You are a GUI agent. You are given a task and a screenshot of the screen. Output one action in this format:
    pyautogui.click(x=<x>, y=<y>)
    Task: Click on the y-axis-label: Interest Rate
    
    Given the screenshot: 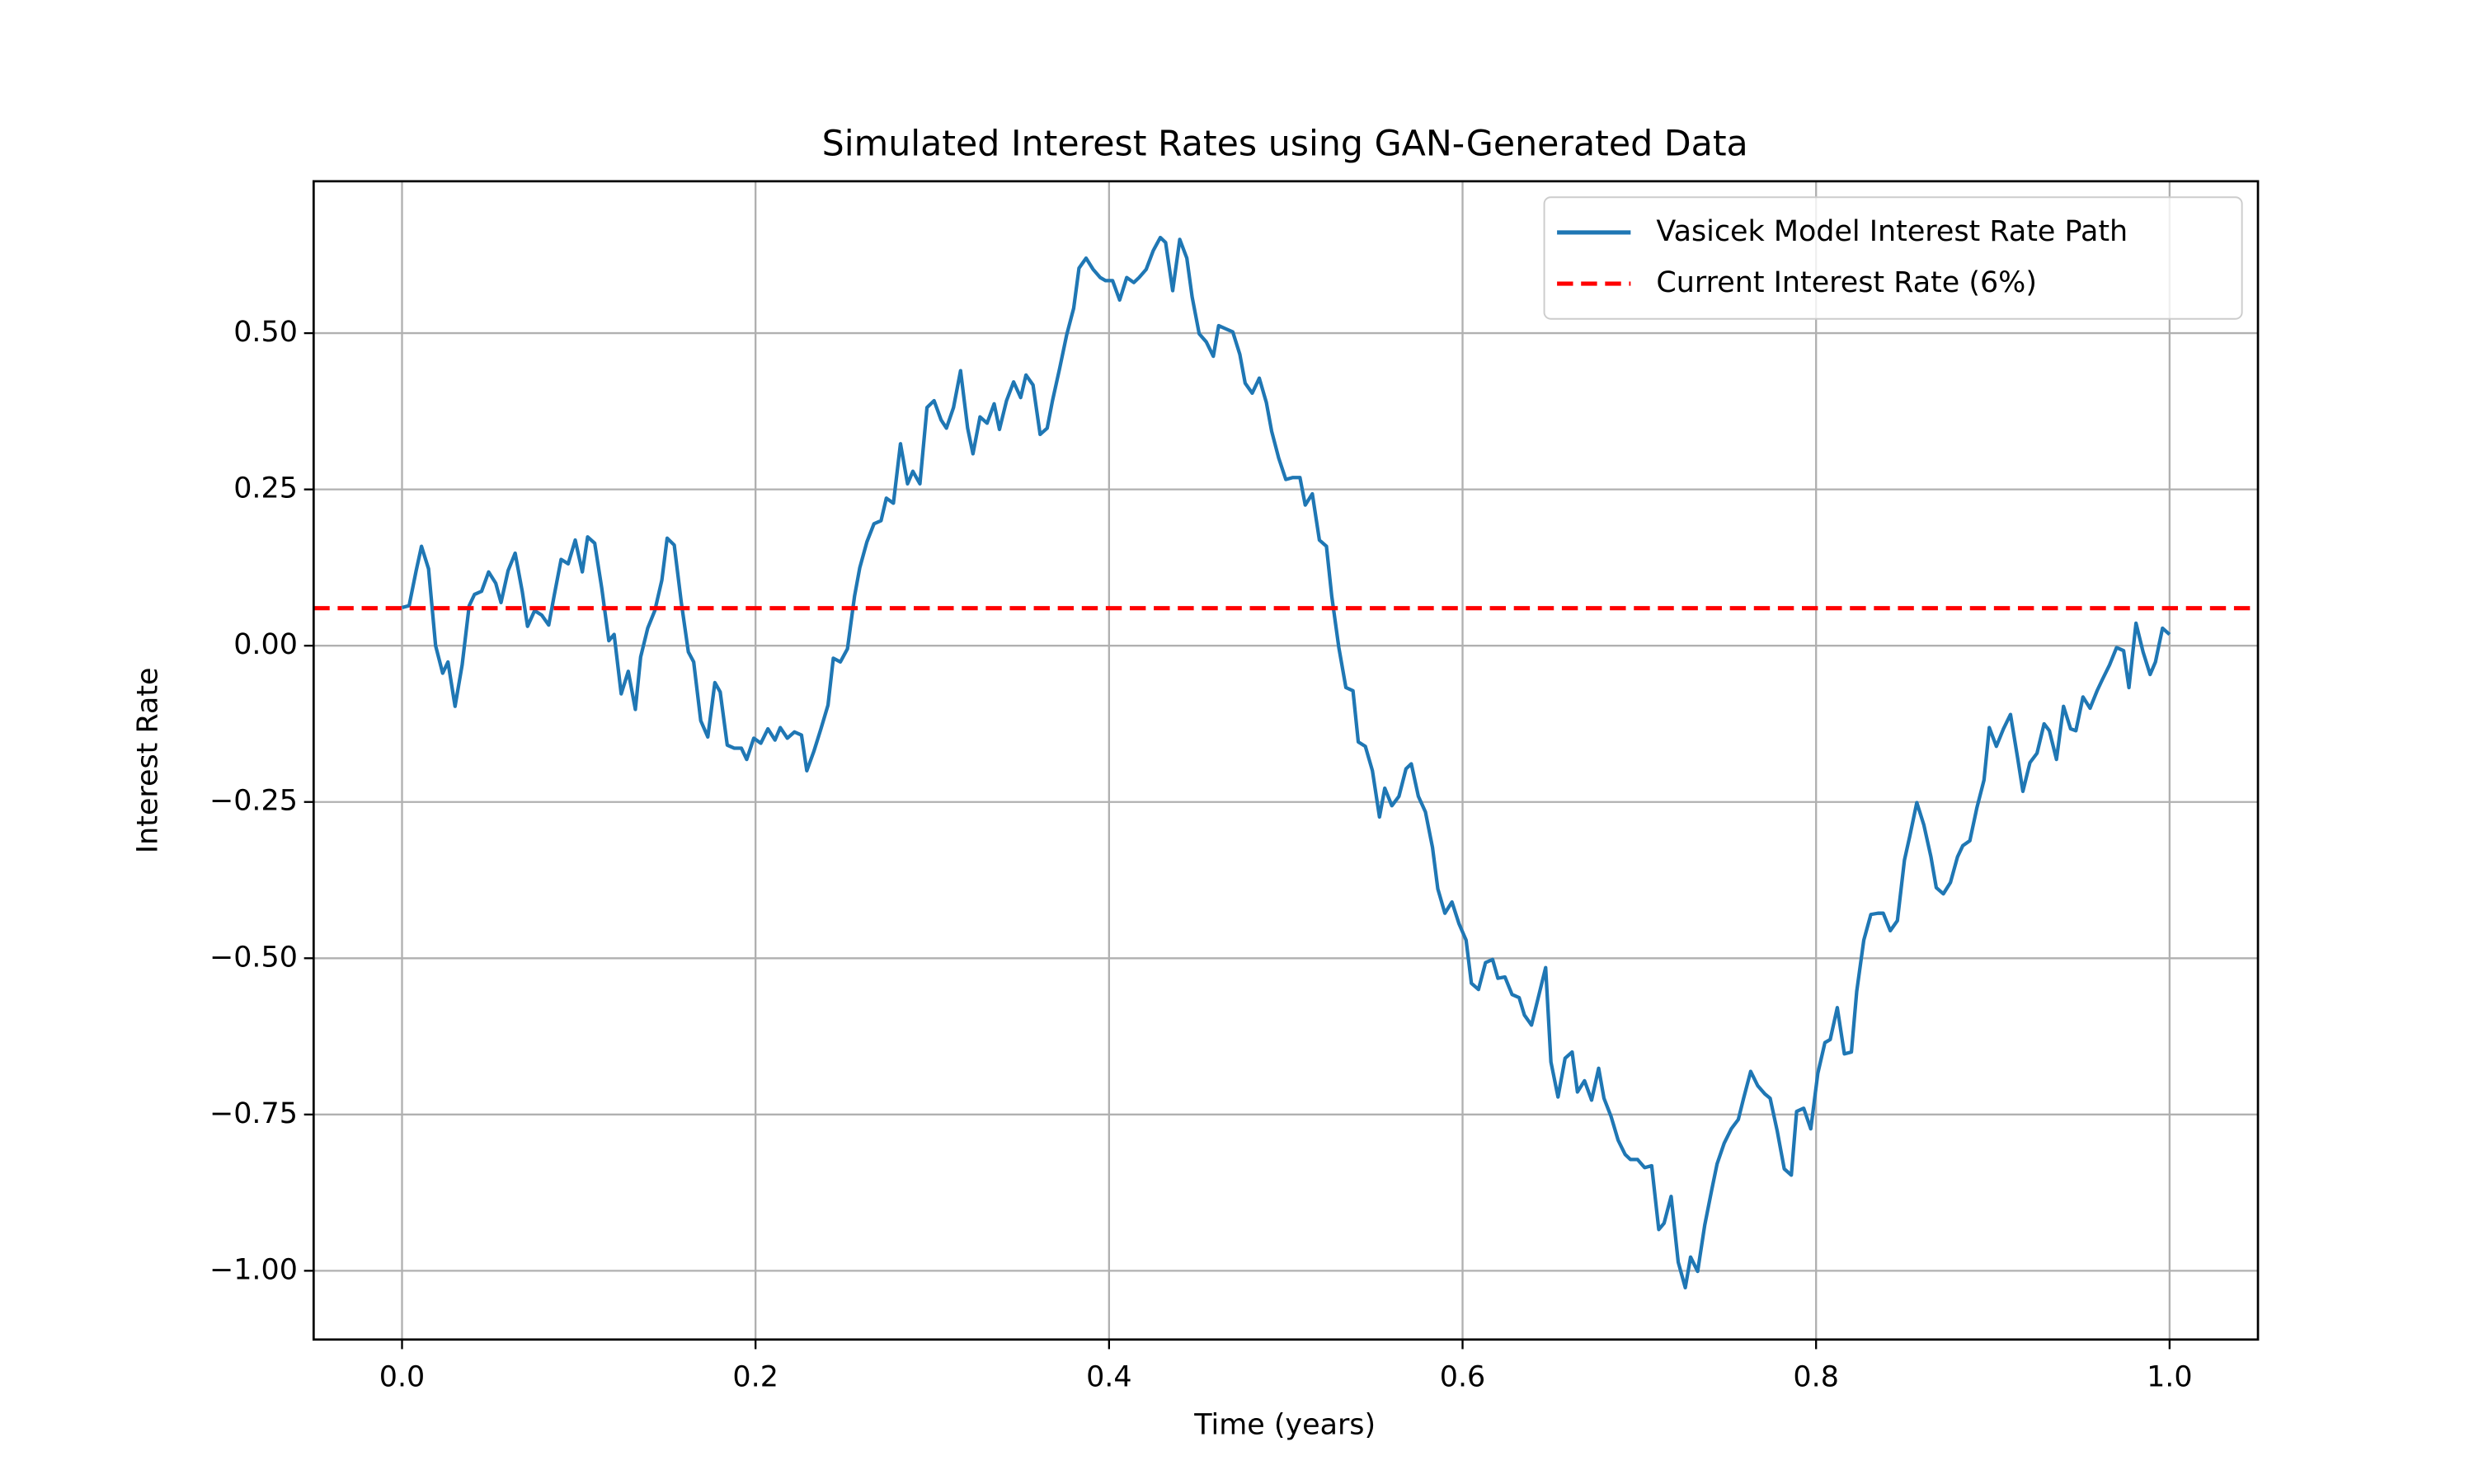 What is the action you would take?
    pyautogui.click(x=147, y=760)
    